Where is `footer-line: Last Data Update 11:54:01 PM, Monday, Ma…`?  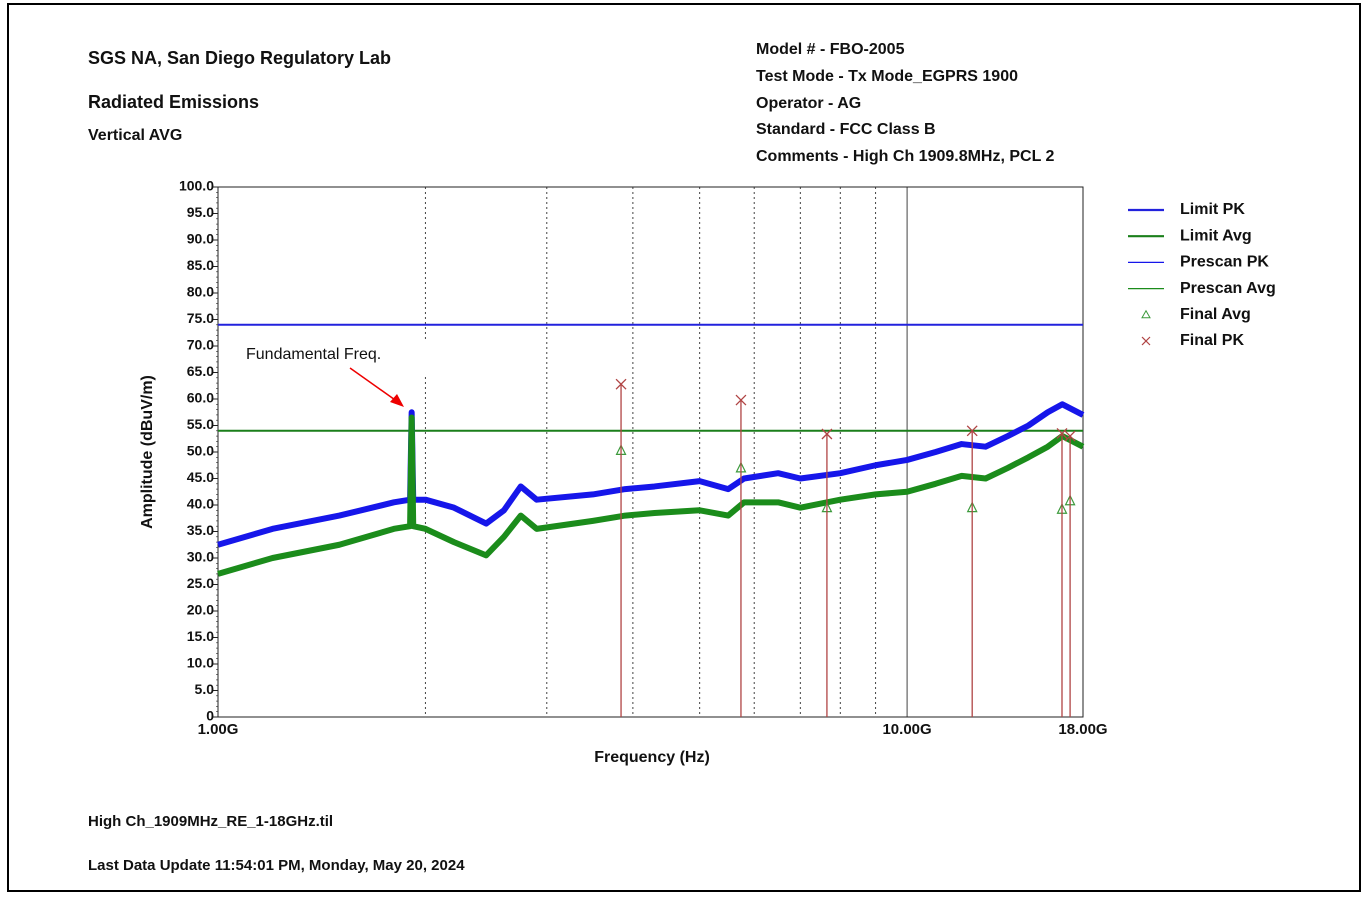
footer-line: Last Data Update 11:54:01 PM, Monday, Ma… is located at coordinates (276, 865).